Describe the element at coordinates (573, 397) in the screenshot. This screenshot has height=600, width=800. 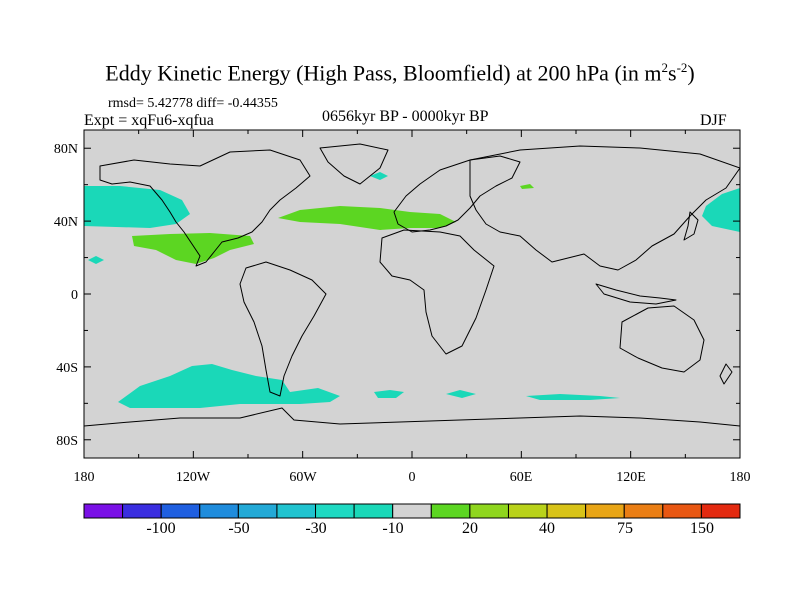
I see `negative-region-southern-indian-b` at that location.